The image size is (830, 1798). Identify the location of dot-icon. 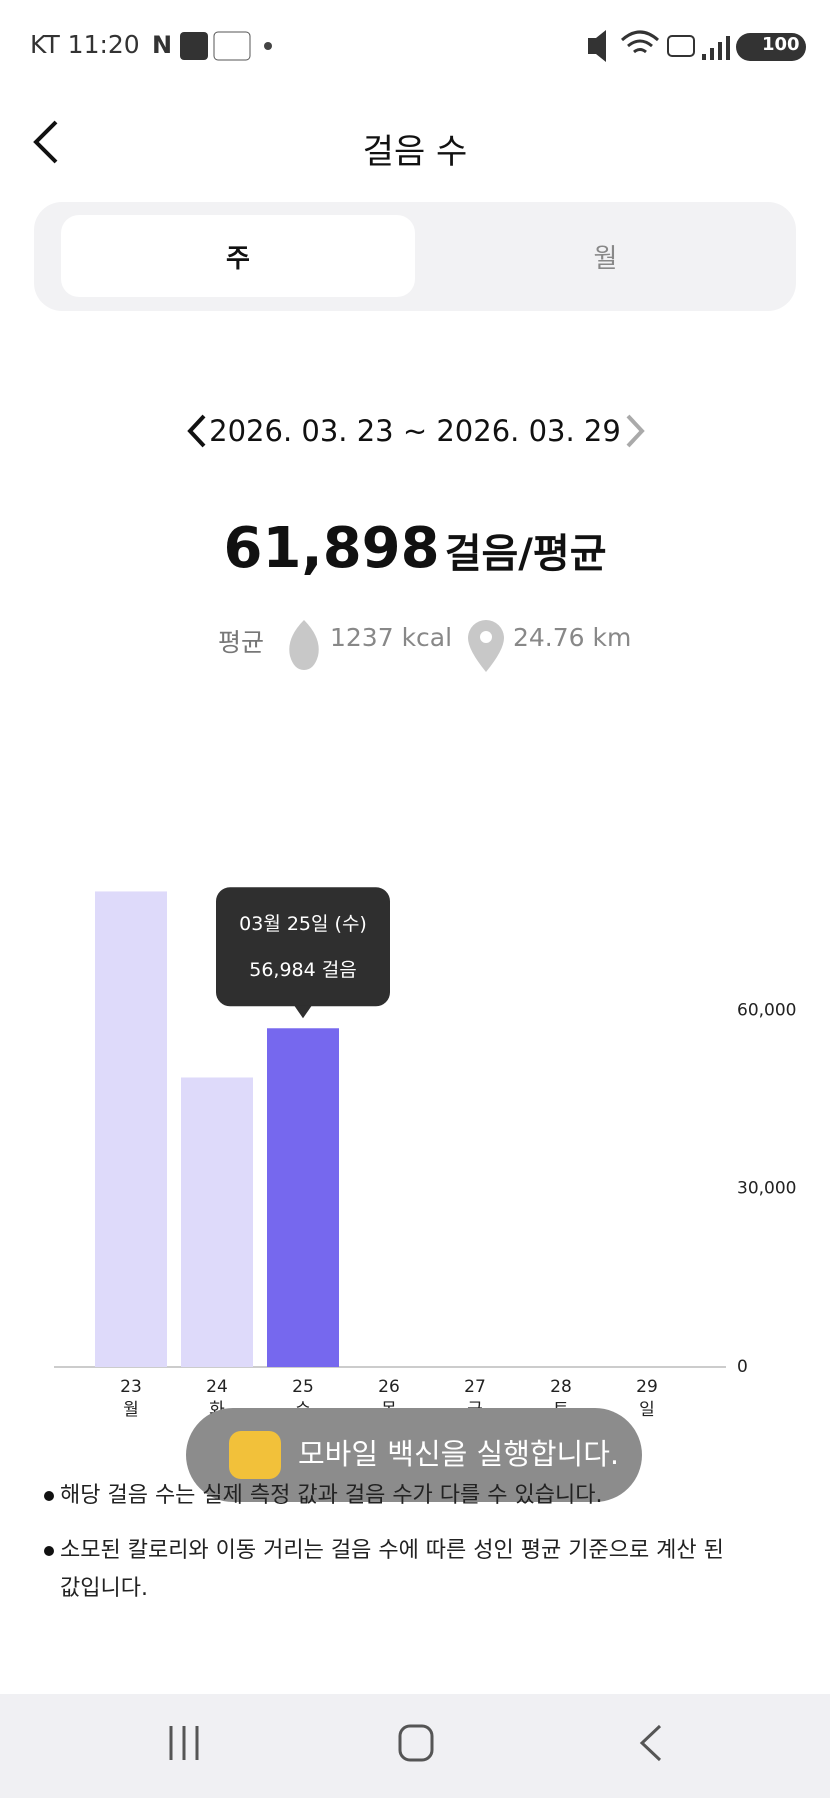
(268, 46).